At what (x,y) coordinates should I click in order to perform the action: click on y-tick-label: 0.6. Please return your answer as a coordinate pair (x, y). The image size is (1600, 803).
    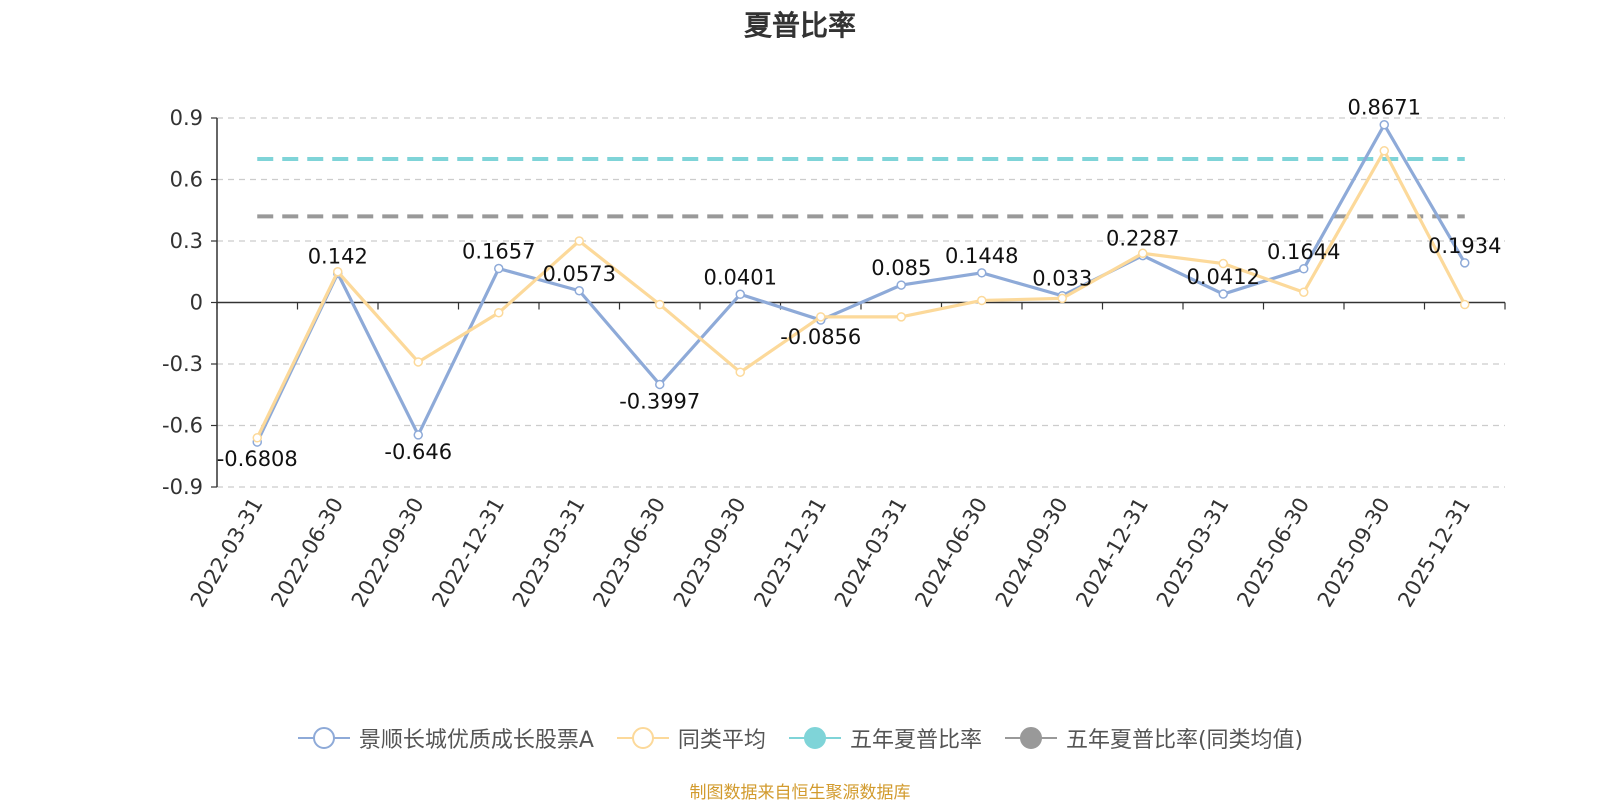
    Looking at the image, I should click on (186, 180).